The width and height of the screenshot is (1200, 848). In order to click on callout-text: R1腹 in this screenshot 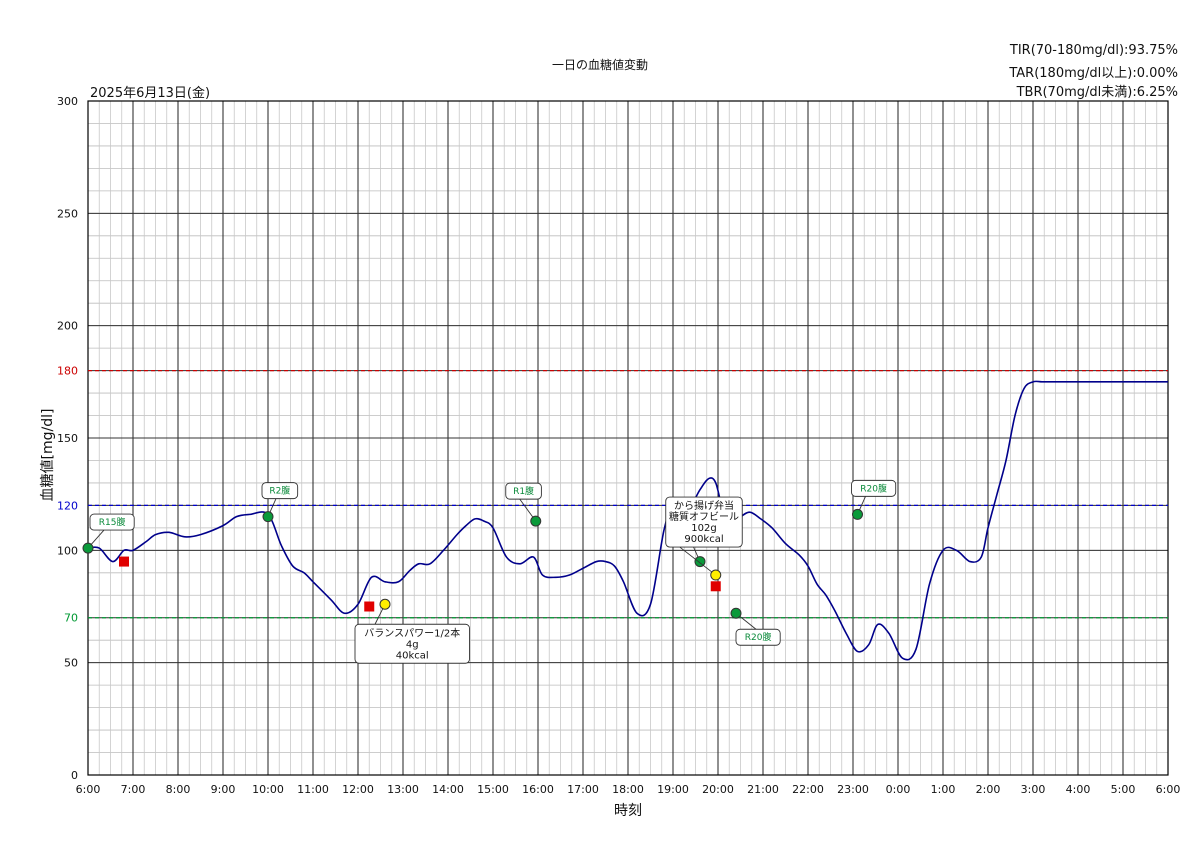, I will do `click(523, 491)`.